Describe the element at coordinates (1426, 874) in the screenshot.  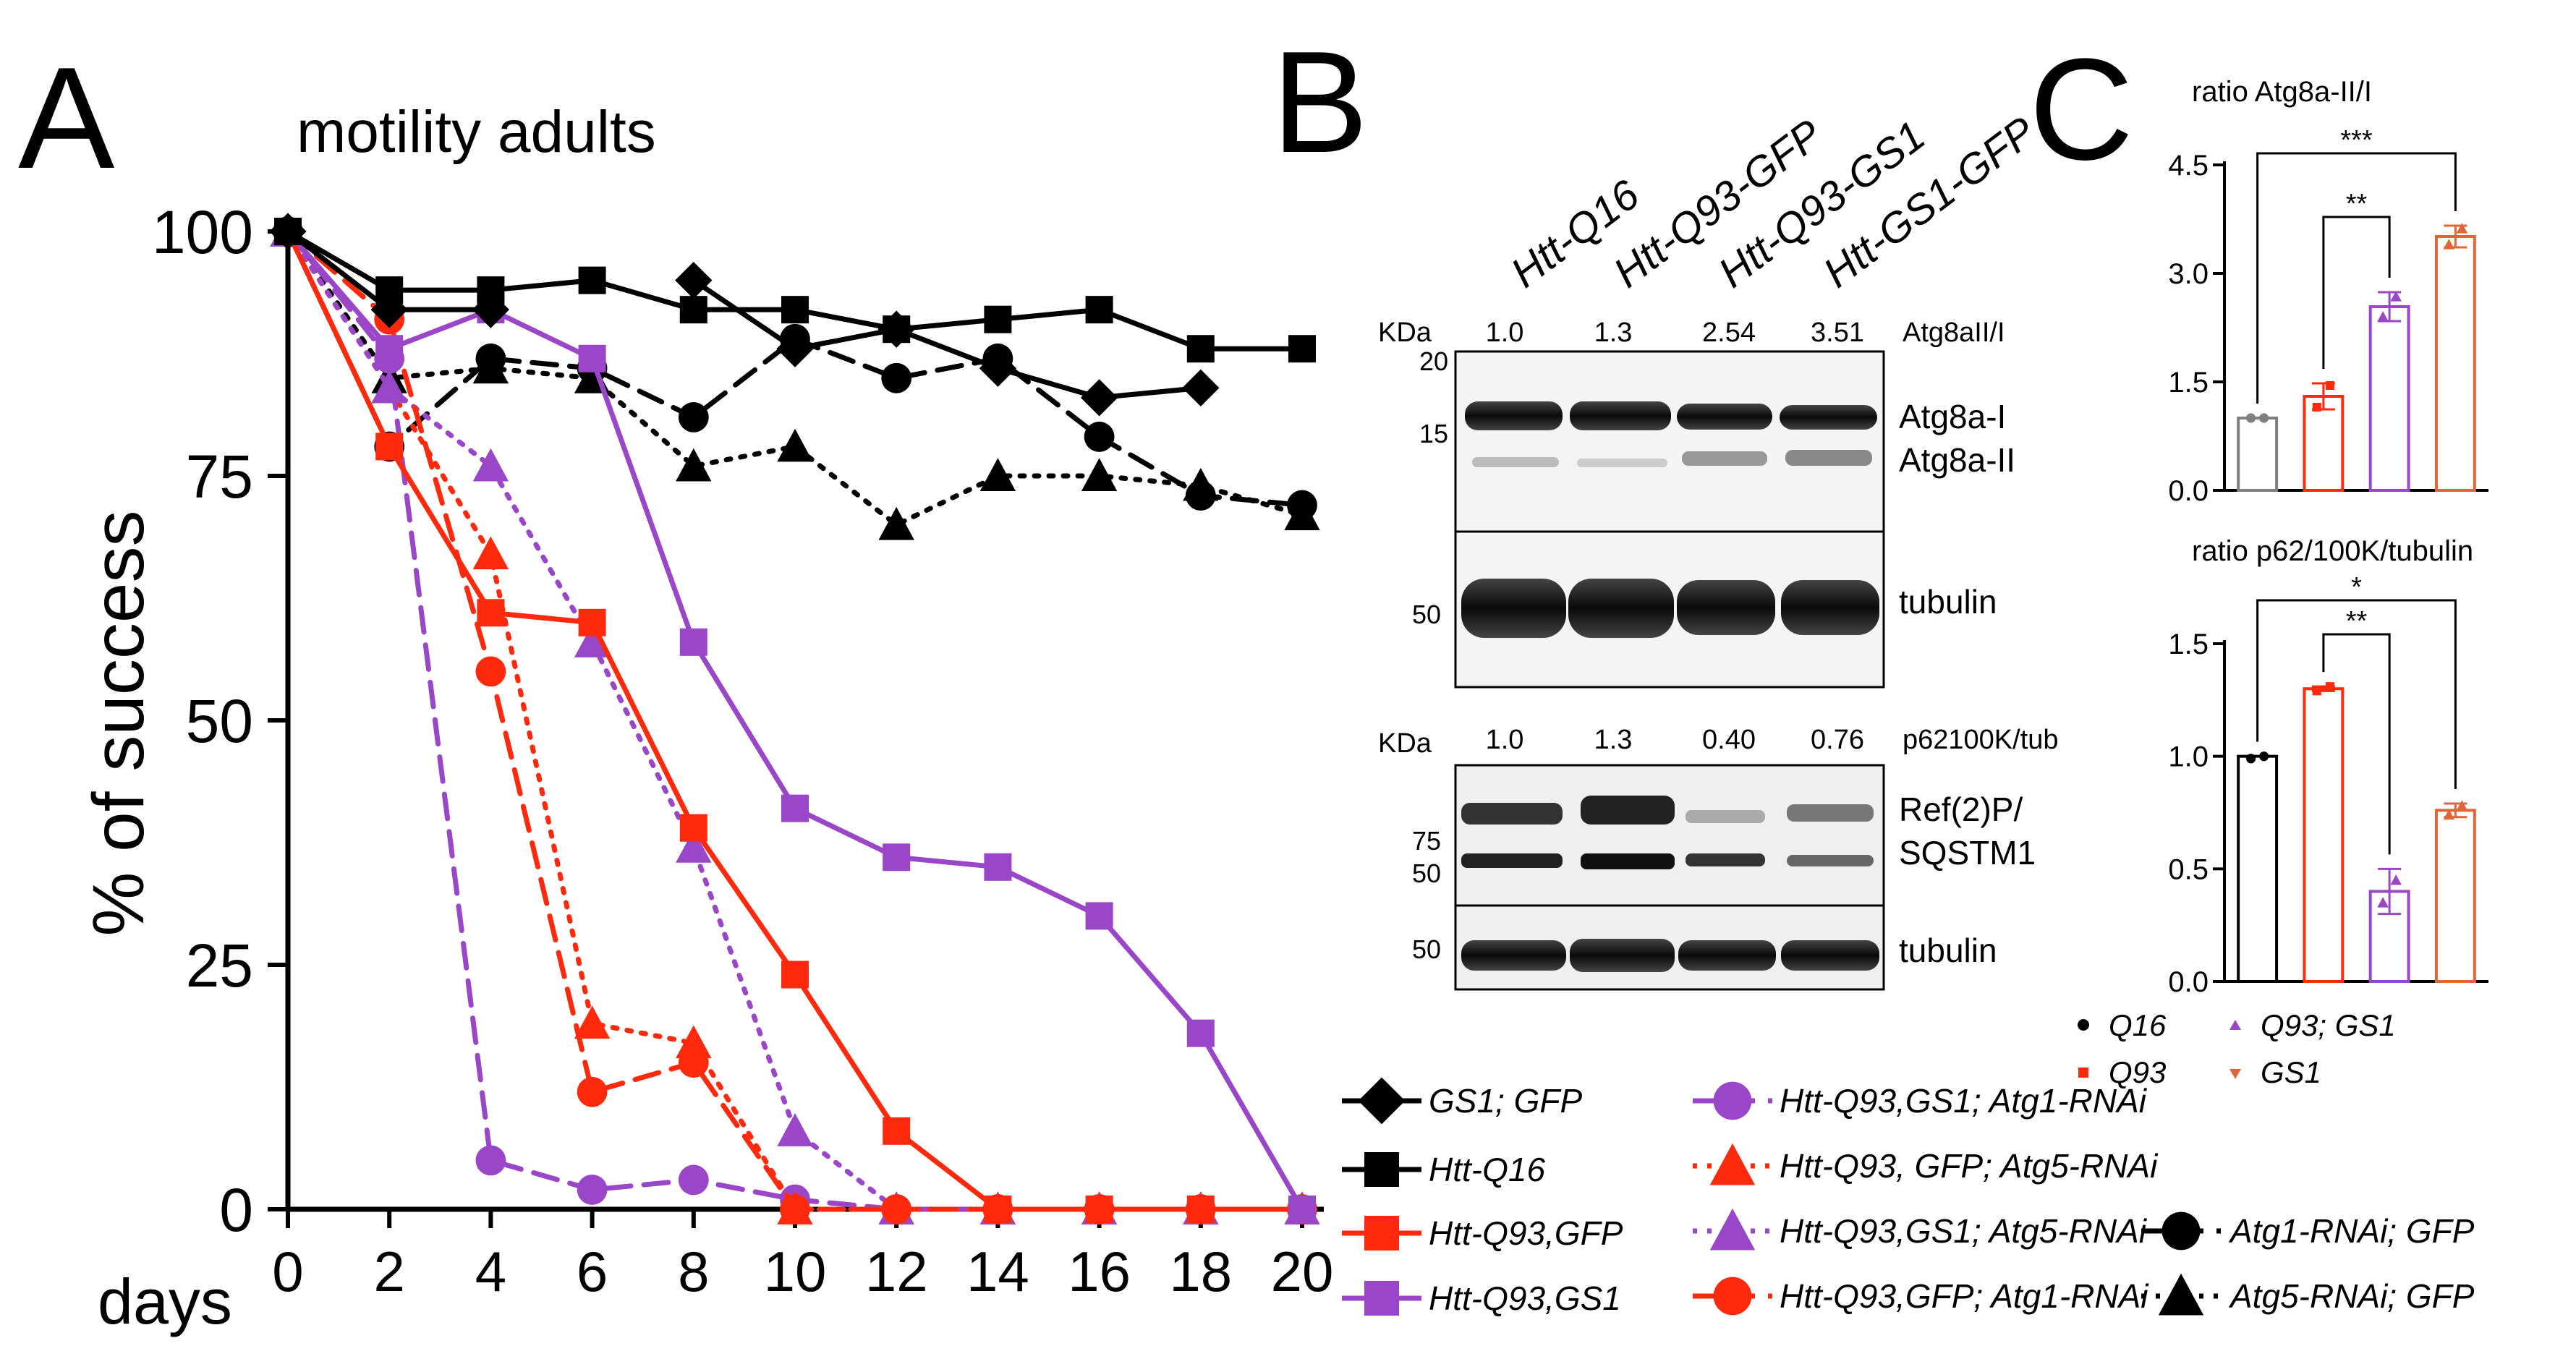
I see `bottom-marker-50a: 50` at that location.